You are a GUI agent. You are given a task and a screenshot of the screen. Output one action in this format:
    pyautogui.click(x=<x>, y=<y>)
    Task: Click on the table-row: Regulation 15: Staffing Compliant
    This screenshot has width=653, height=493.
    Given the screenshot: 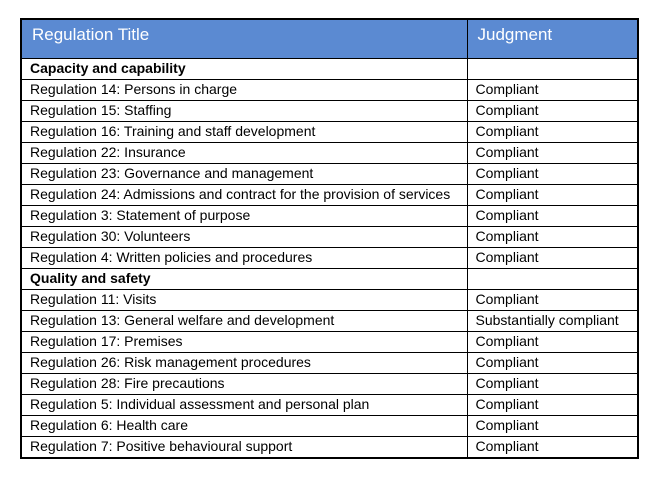 What is the action you would take?
    pyautogui.click(x=329, y=111)
    